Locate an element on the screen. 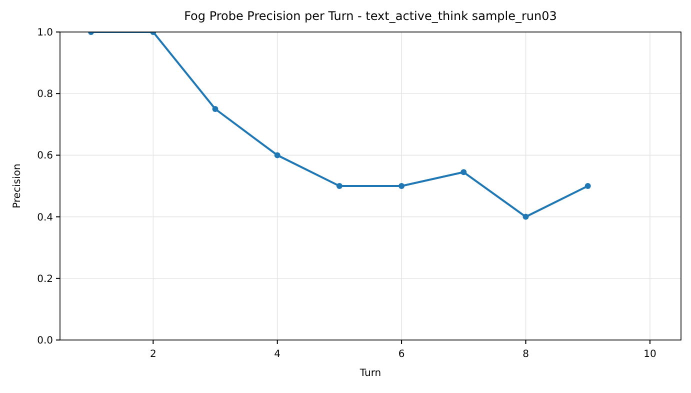  x-tick-label: 6 is located at coordinates (401, 354).